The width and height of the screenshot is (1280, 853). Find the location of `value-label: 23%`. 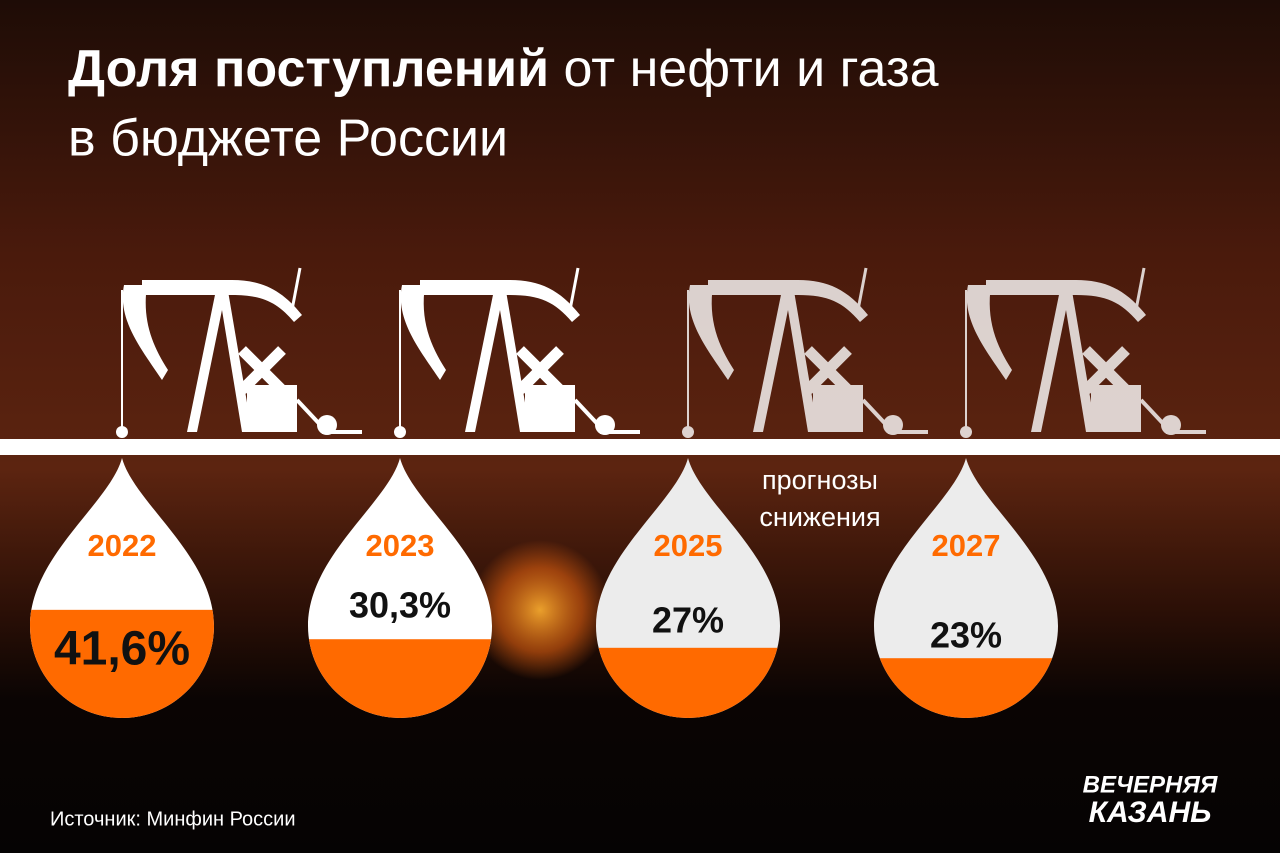

value-label: 23% is located at coordinates (966, 635).